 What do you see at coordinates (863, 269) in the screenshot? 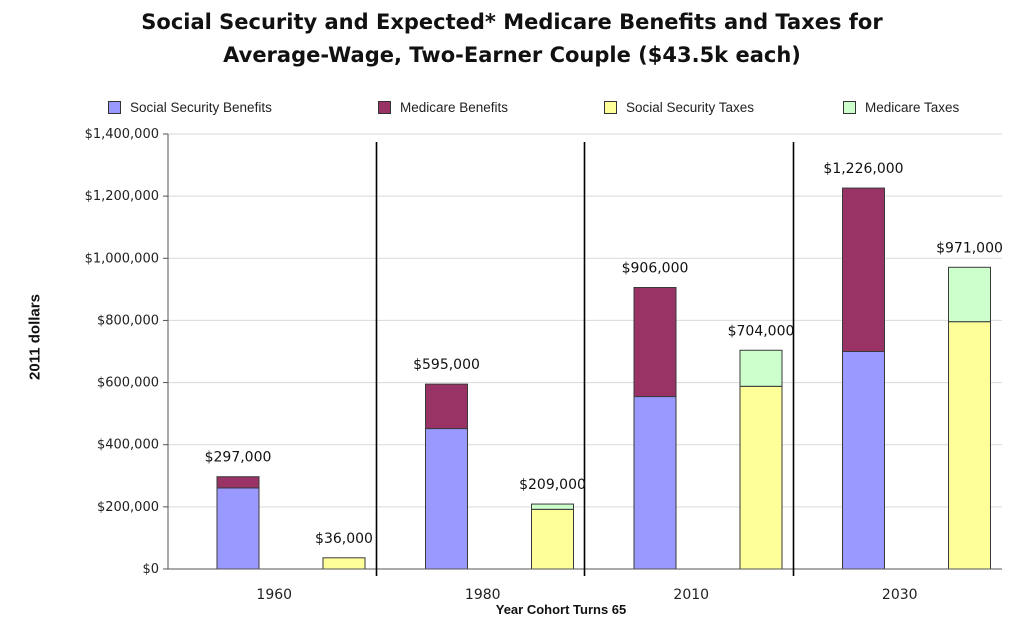
I see `bar-medicare-benefits-2030` at bounding box center [863, 269].